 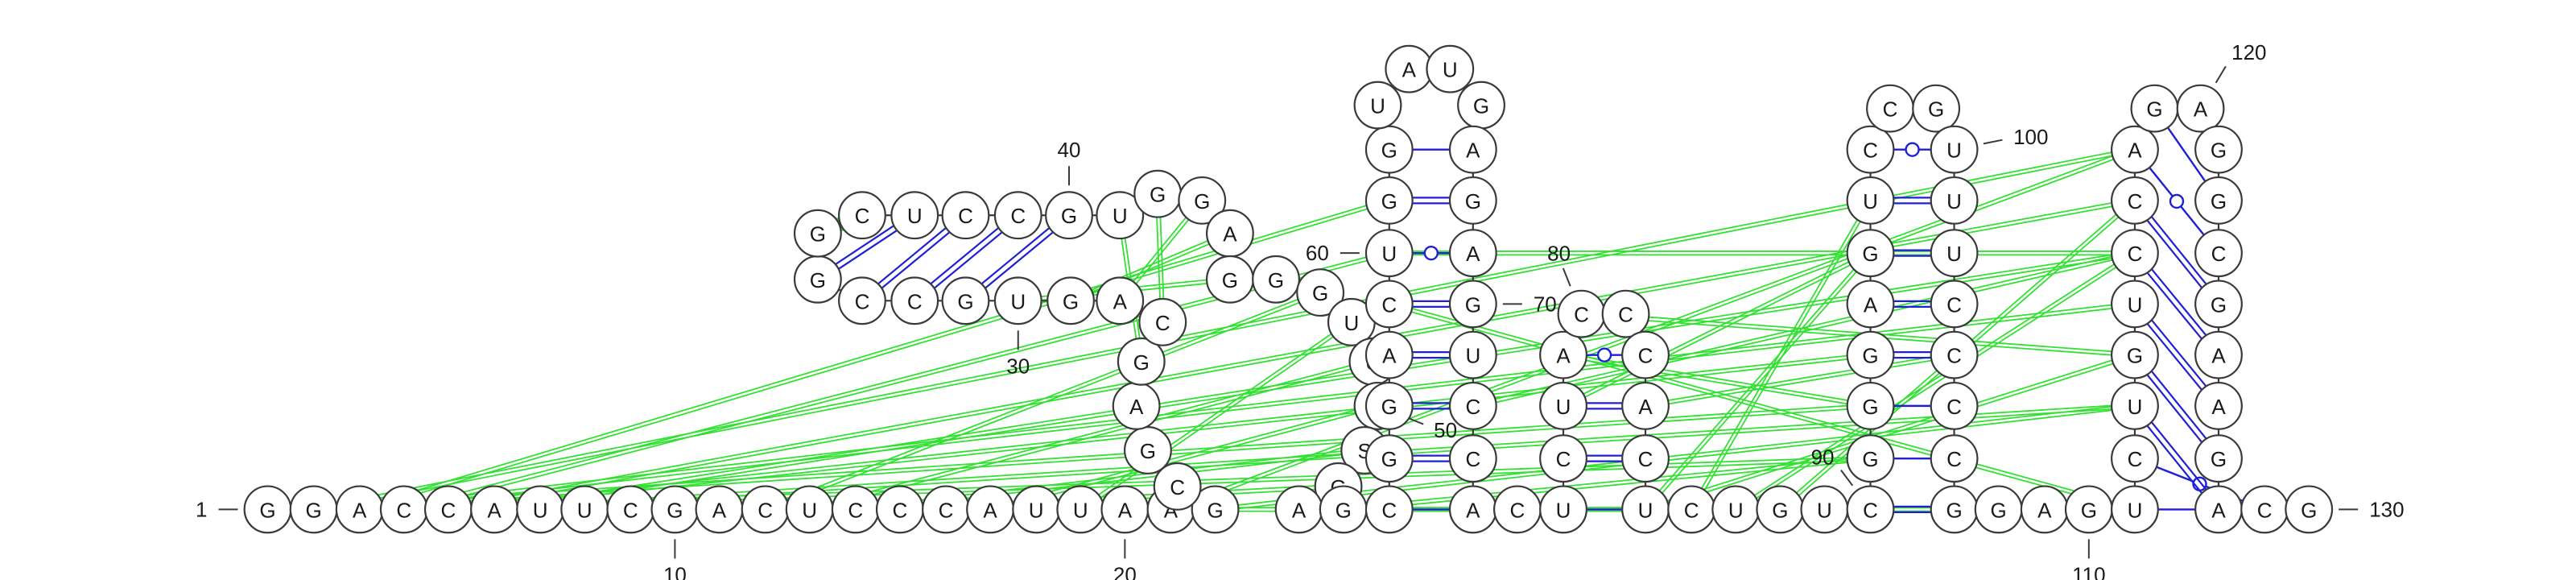 What do you see at coordinates (2221, 74) in the screenshot?
I see `position-tick` at bounding box center [2221, 74].